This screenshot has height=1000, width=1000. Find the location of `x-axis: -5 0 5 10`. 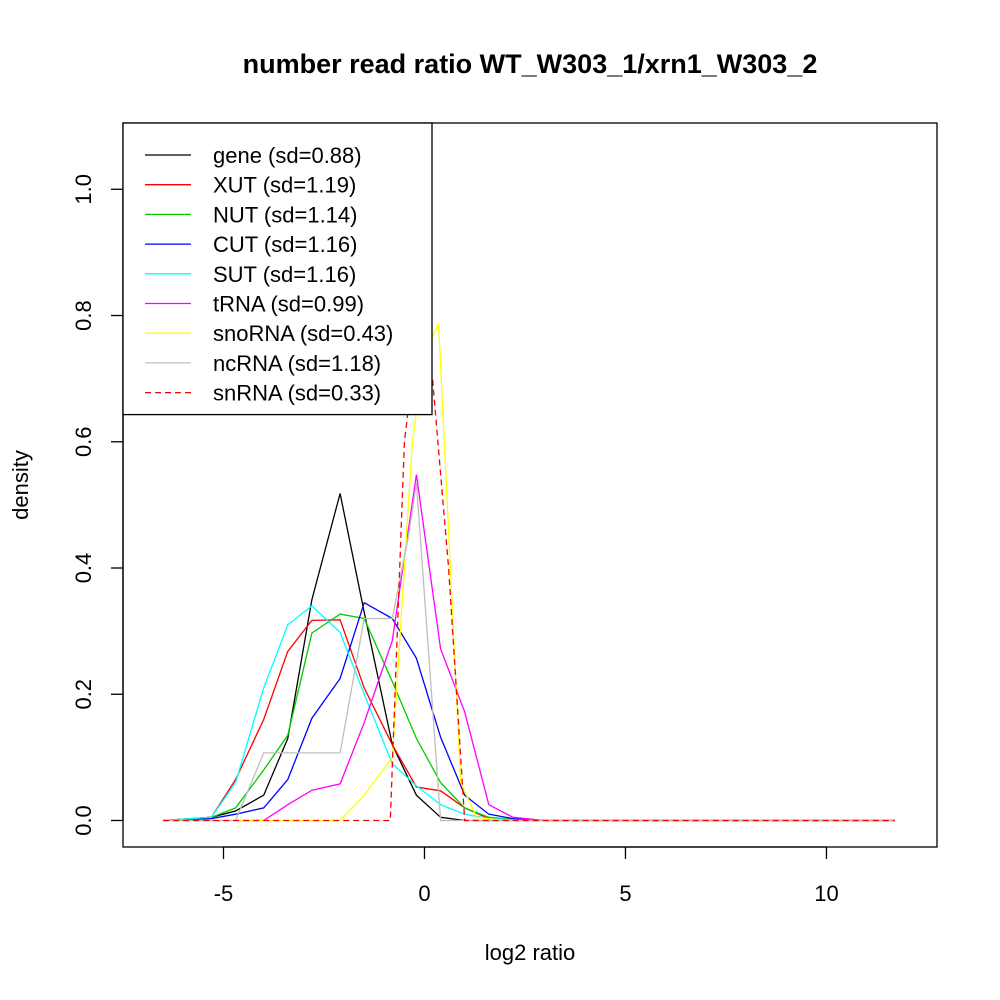

x-axis: -5 0 5 10 is located at coordinates (526, 876).